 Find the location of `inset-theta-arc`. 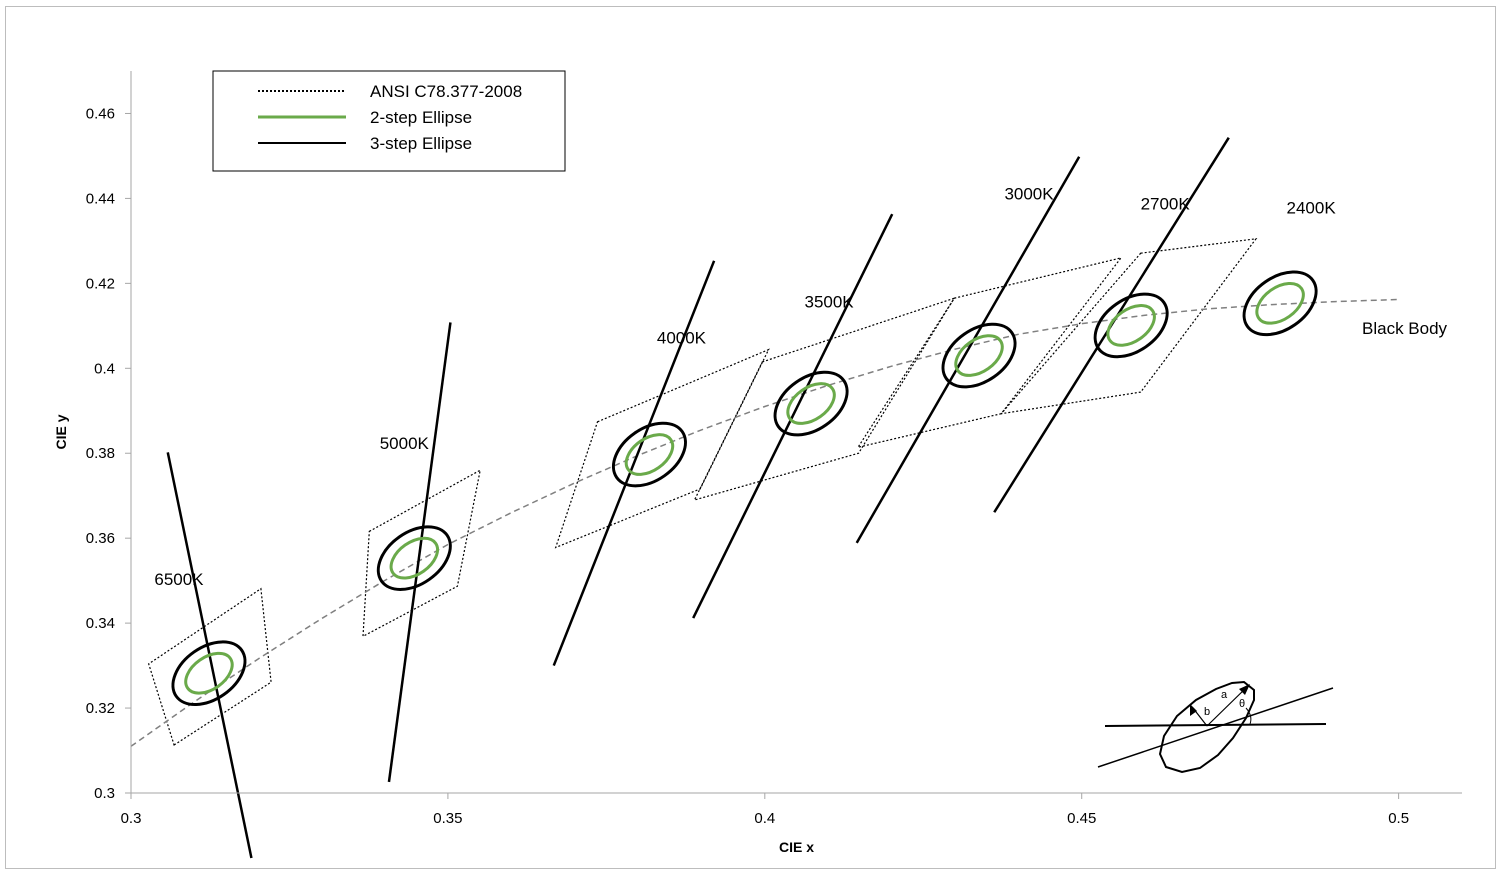

inset-theta-arc is located at coordinates (1248, 716).